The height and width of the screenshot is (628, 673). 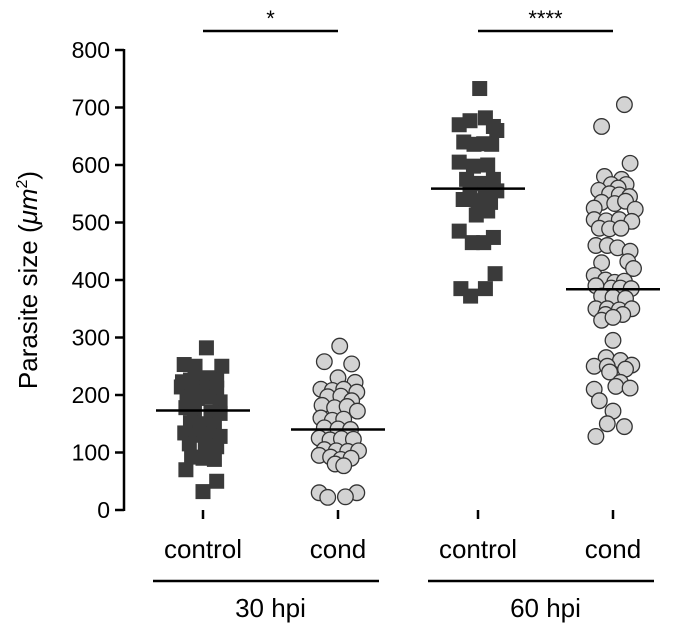 What do you see at coordinates (408, 19) in the screenshot?
I see `significance-group: * ****` at bounding box center [408, 19].